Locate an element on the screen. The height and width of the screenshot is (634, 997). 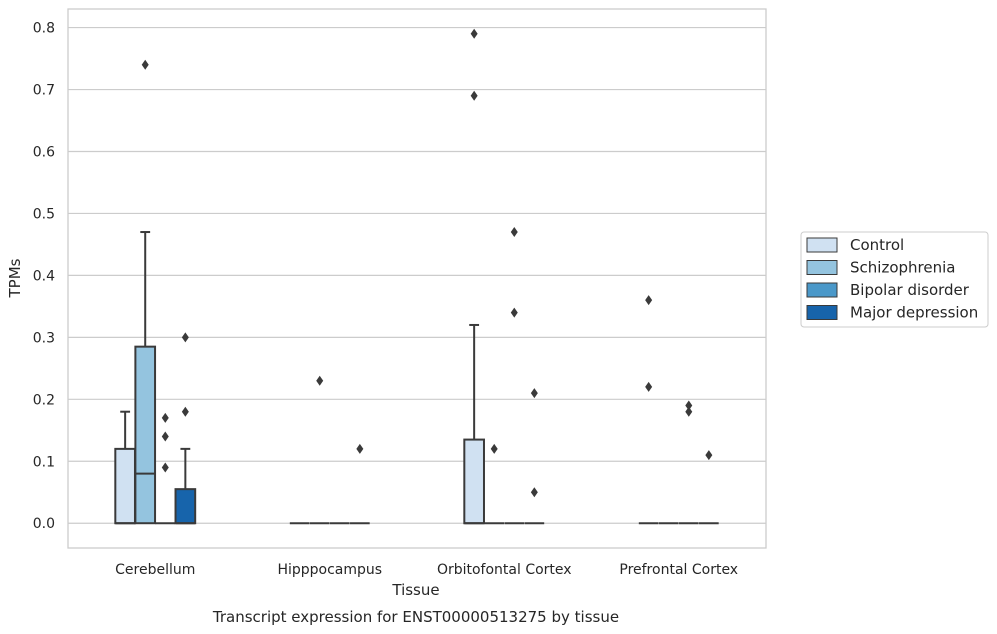
legend-entry: Schizophrenia is located at coordinates (902, 268).